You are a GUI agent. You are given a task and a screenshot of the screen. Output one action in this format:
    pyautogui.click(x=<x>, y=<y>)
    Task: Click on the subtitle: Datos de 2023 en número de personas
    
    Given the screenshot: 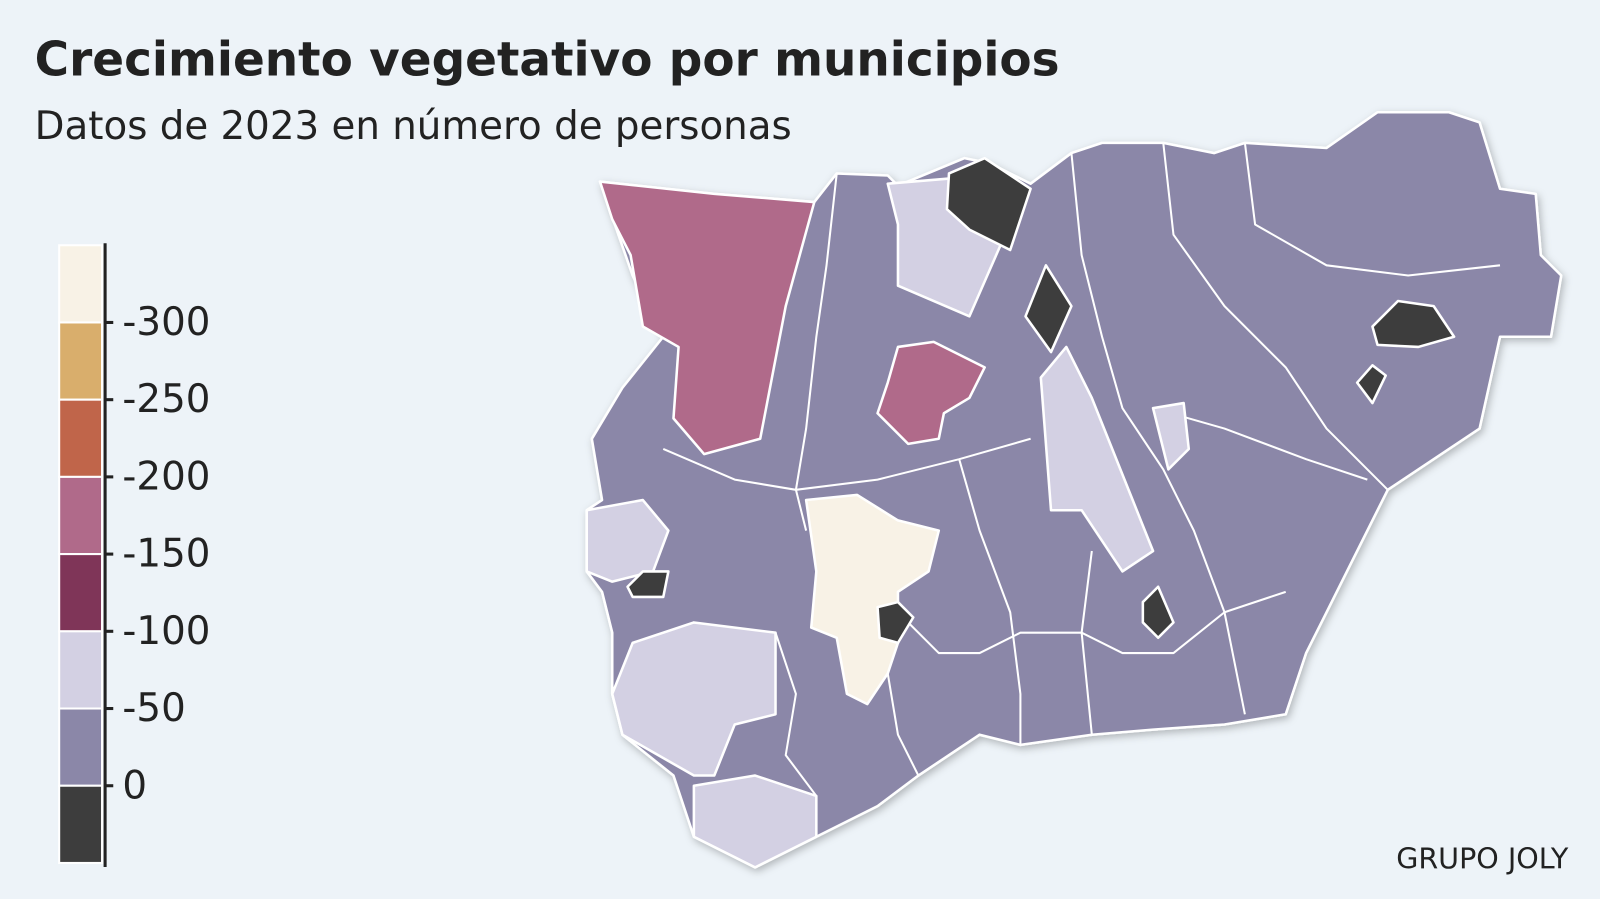 What is the action you would take?
    pyautogui.click(x=413, y=126)
    